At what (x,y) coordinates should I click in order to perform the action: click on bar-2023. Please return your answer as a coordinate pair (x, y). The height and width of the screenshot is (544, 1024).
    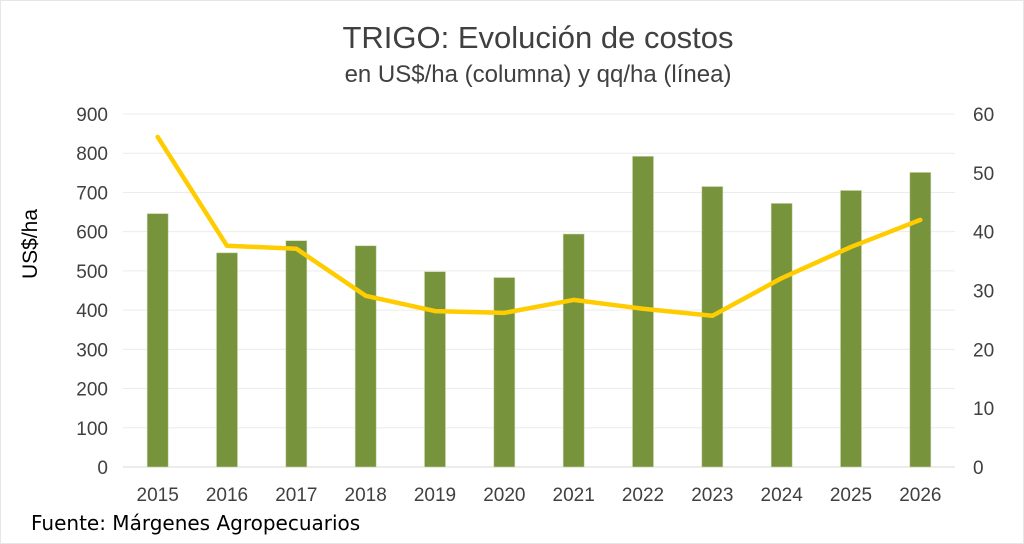
    Looking at the image, I should click on (712, 327).